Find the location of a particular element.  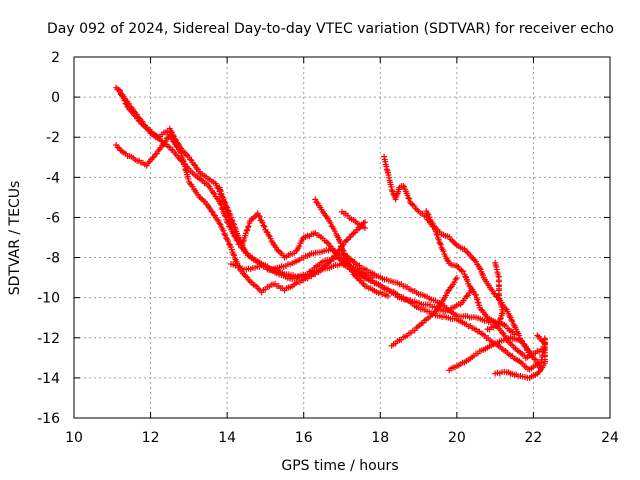

y-tick-label: -6 is located at coordinates (53, 218).